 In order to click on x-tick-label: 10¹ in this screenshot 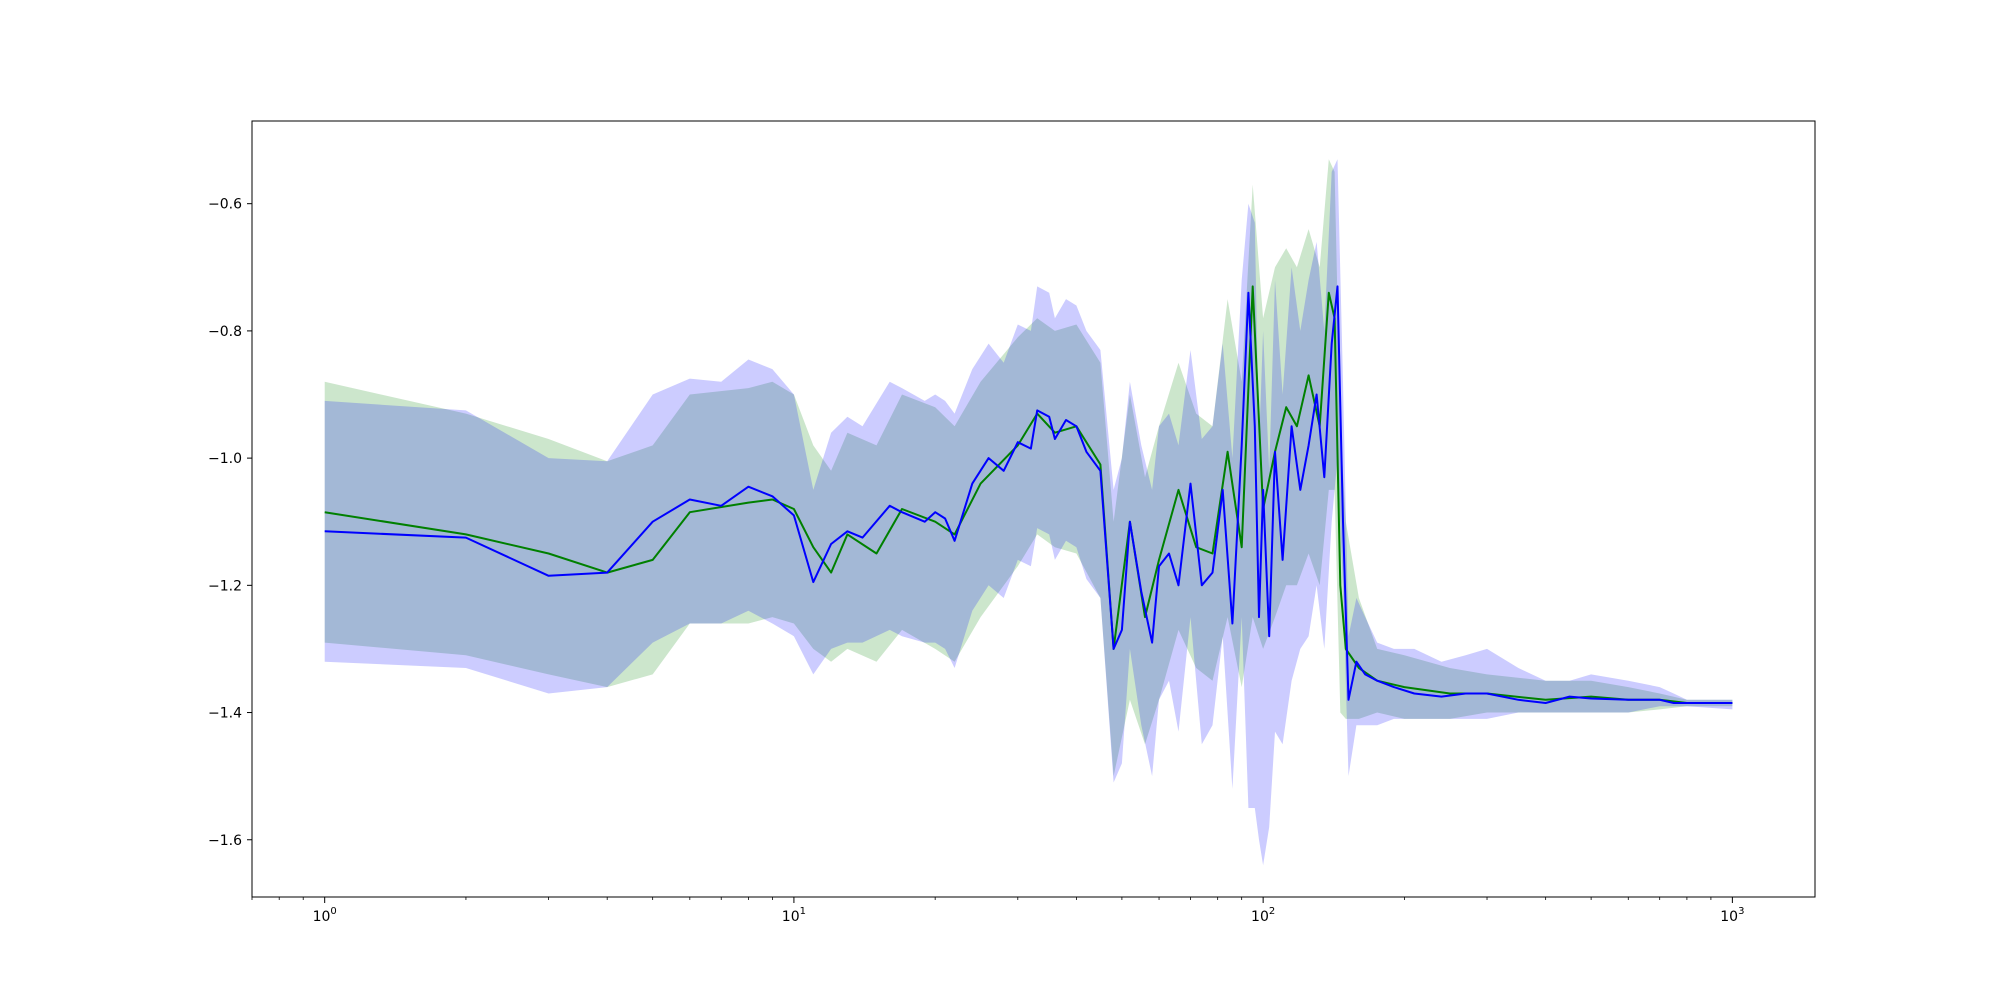, I will do `click(794, 915)`.